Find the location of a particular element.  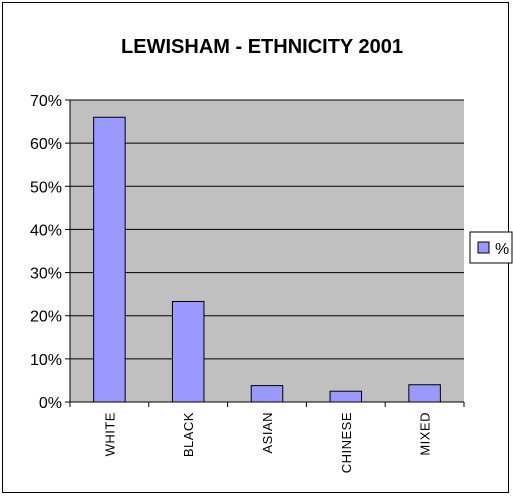

legend-box is located at coordinates (491, 247).